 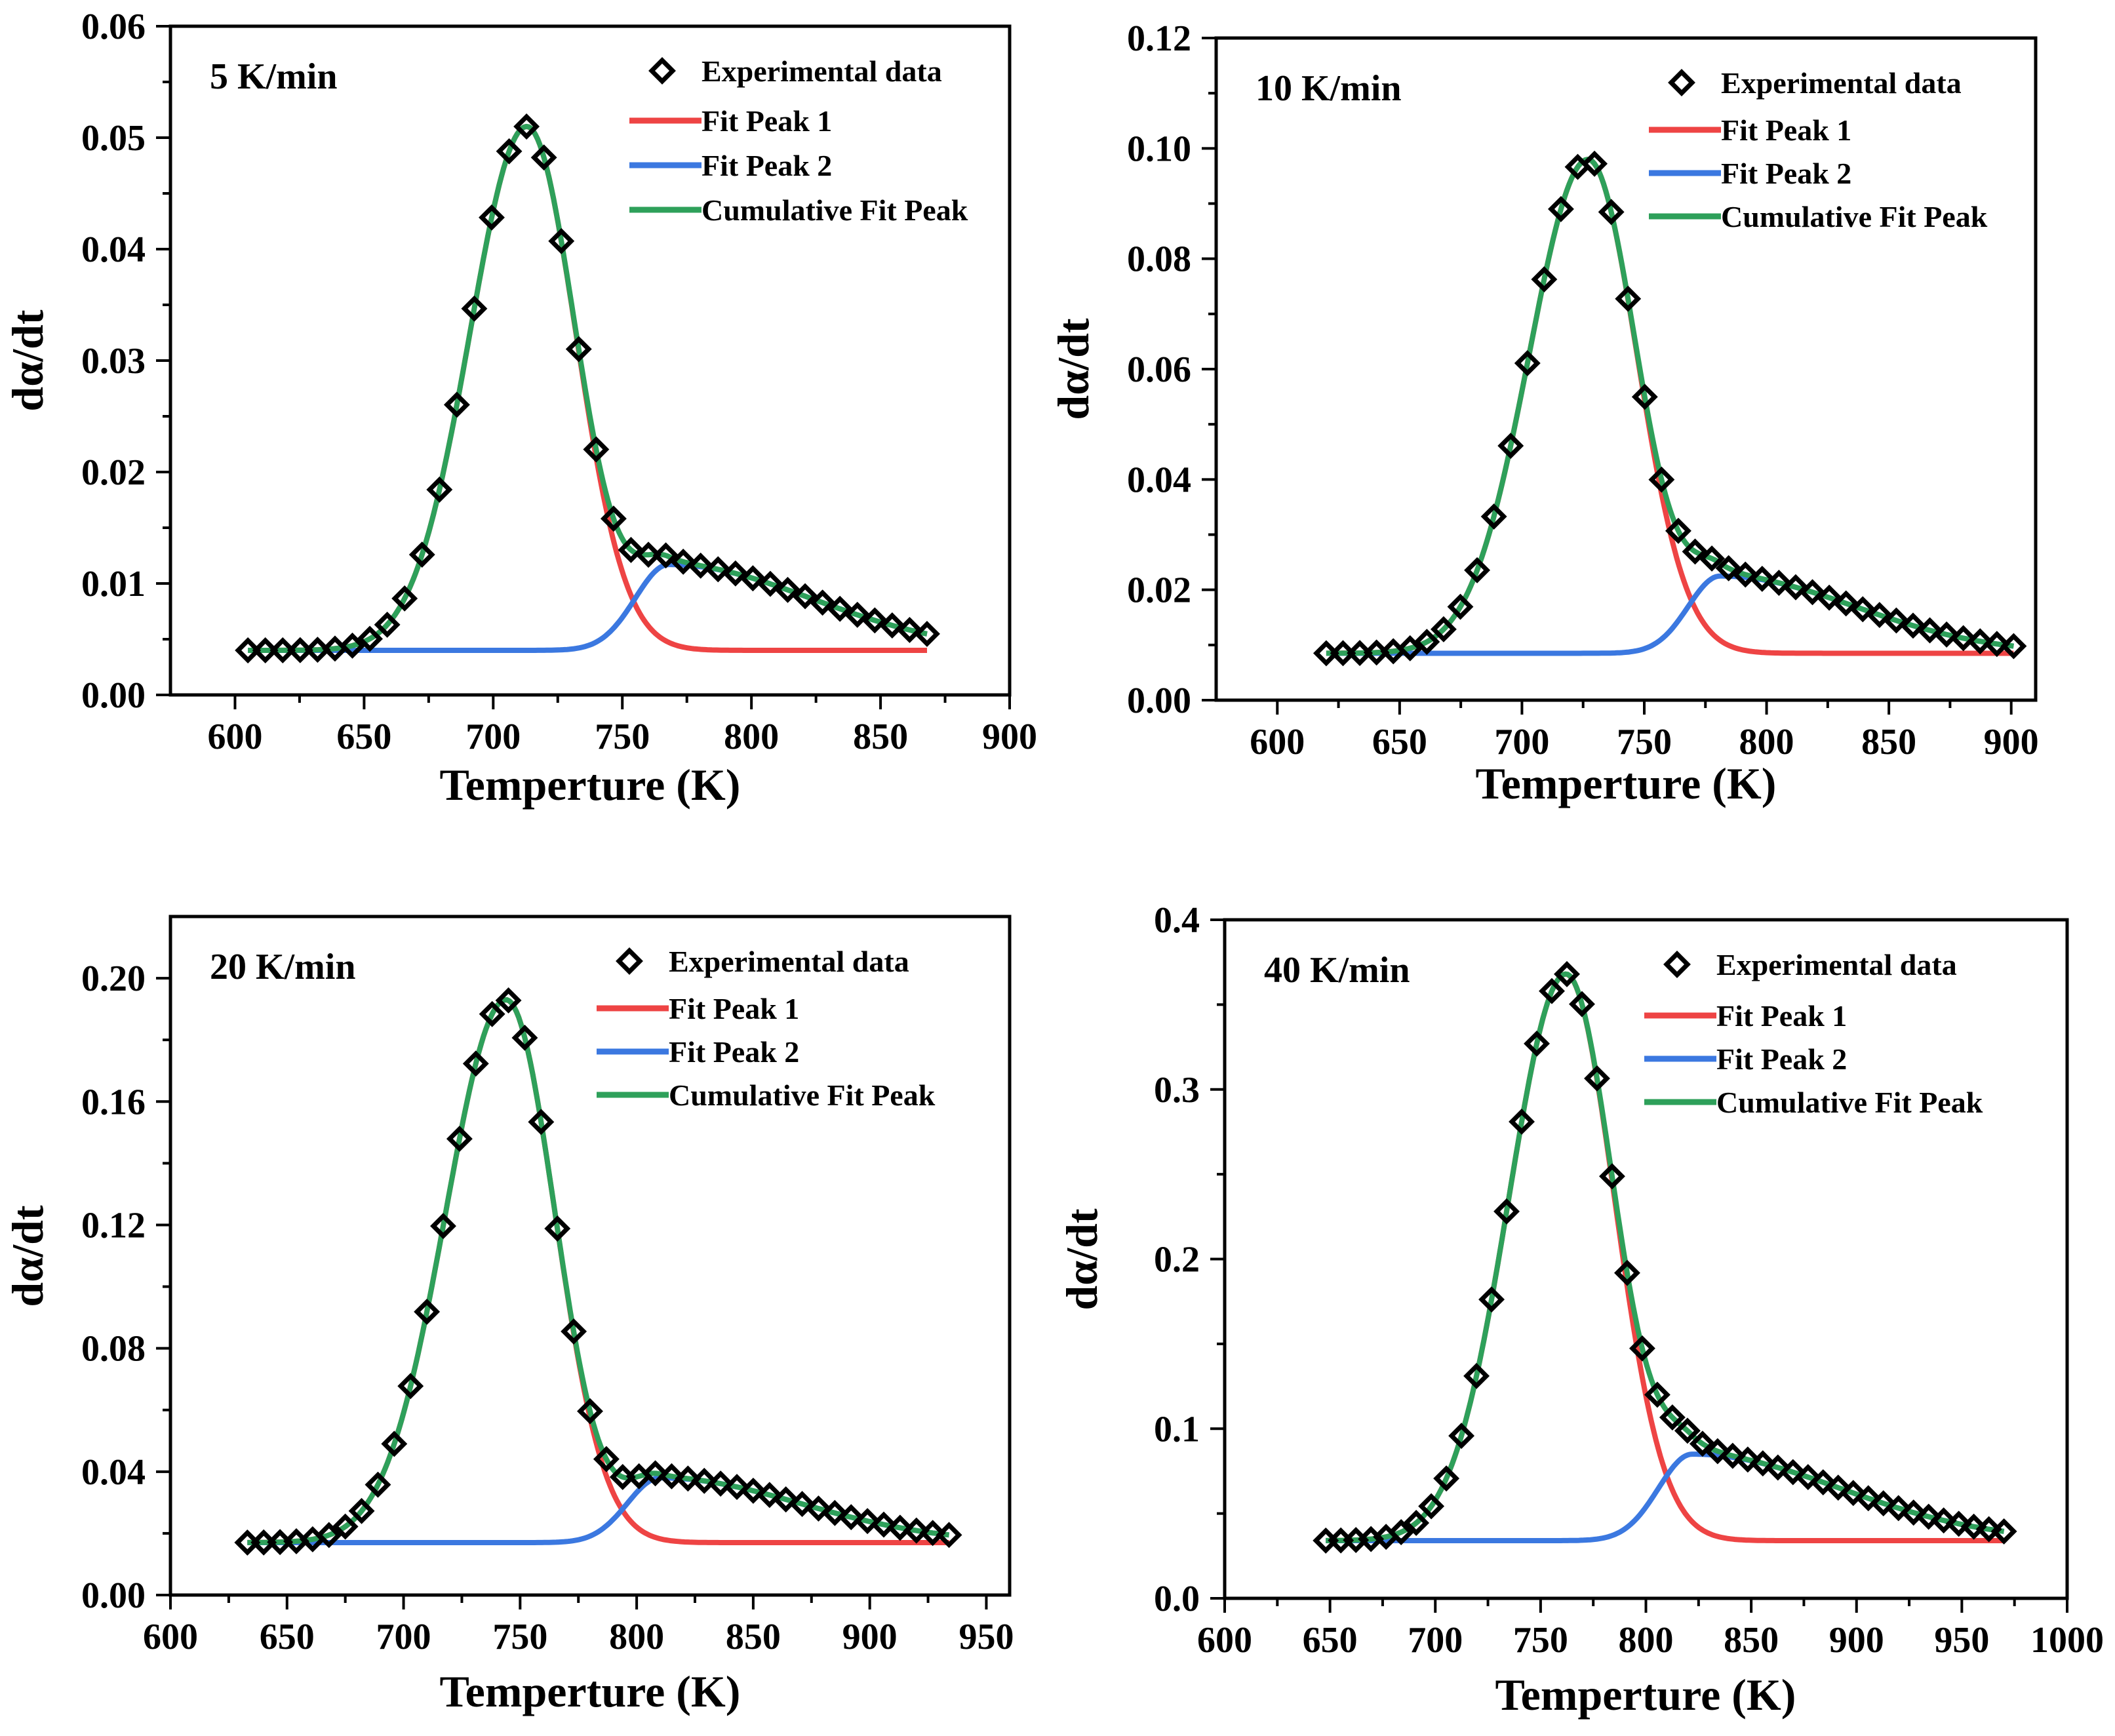 What do you see at coordinates (986, 1637) in the screenshot?
I see `x-tick-label: 950` at bounding box center [986, 1637].